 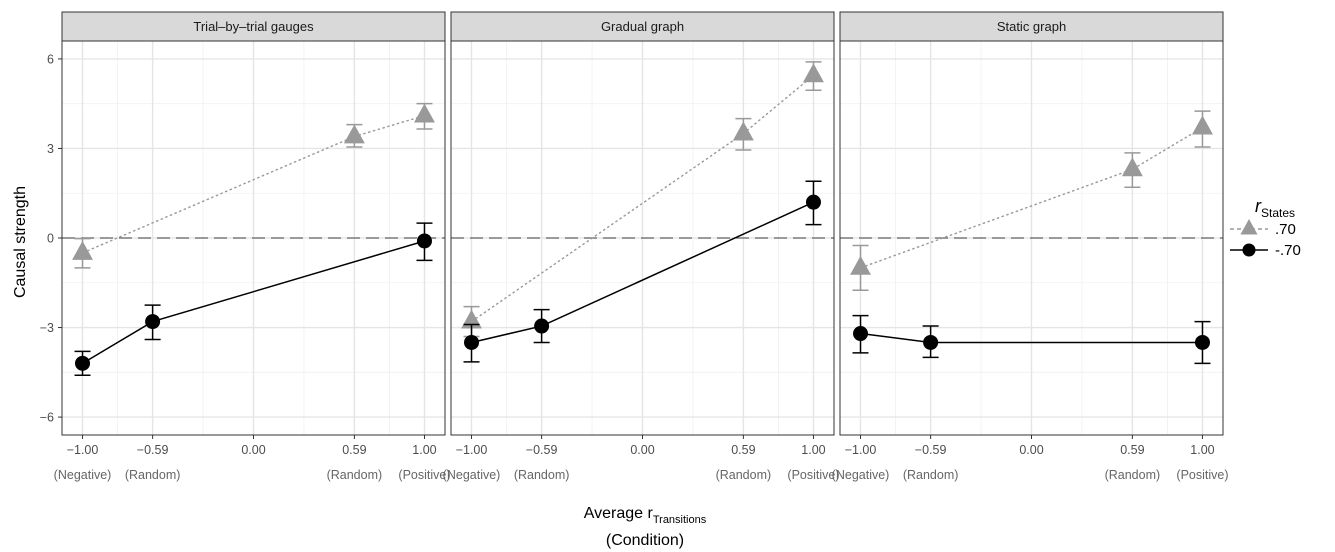 I want to click on legend-item-pos70: .70, so click(x=1263, y=228).